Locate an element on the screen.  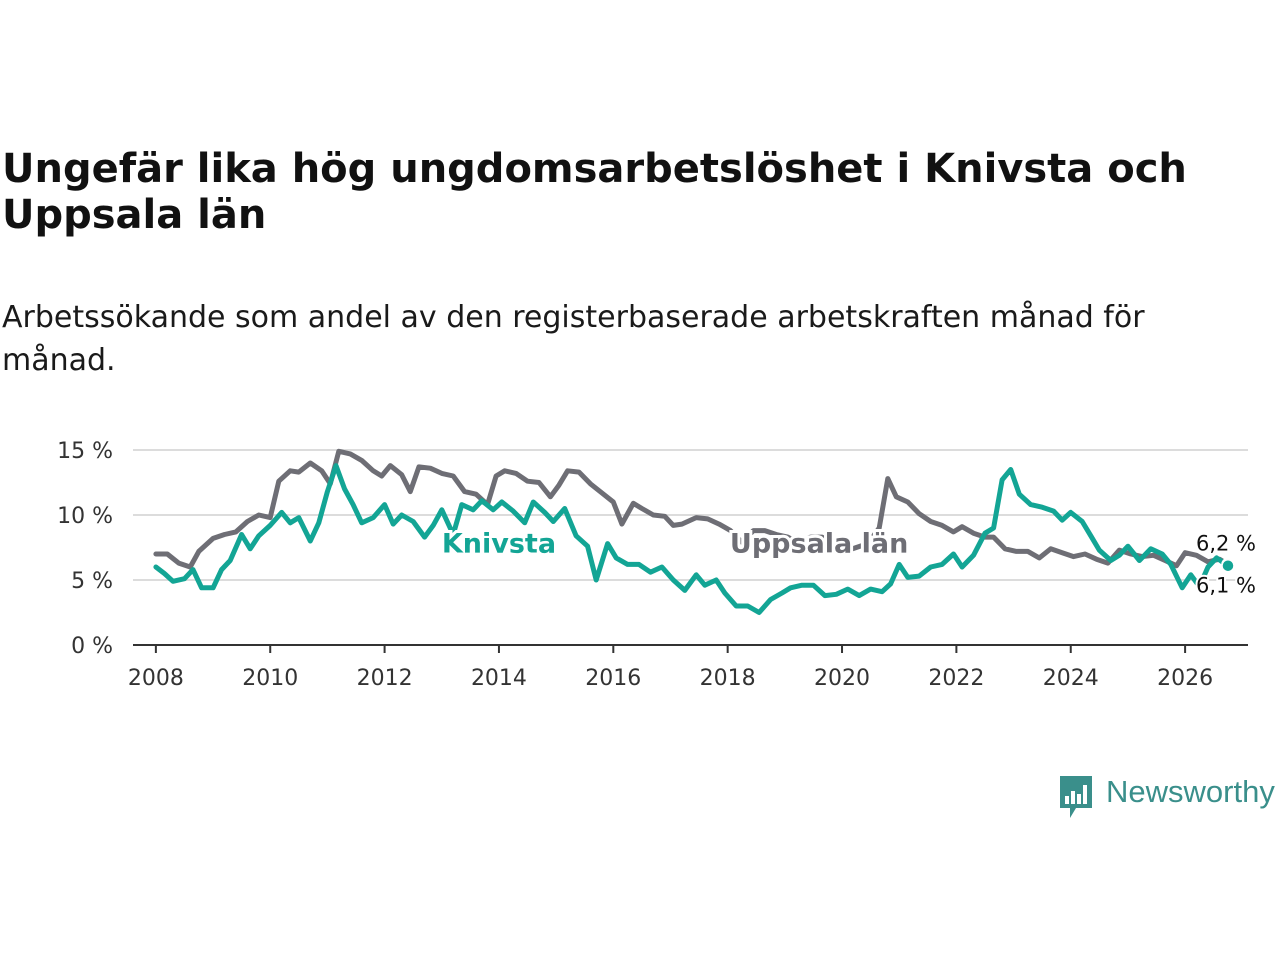
x-tick-label: 2018 is located at coordinates (728, 678).